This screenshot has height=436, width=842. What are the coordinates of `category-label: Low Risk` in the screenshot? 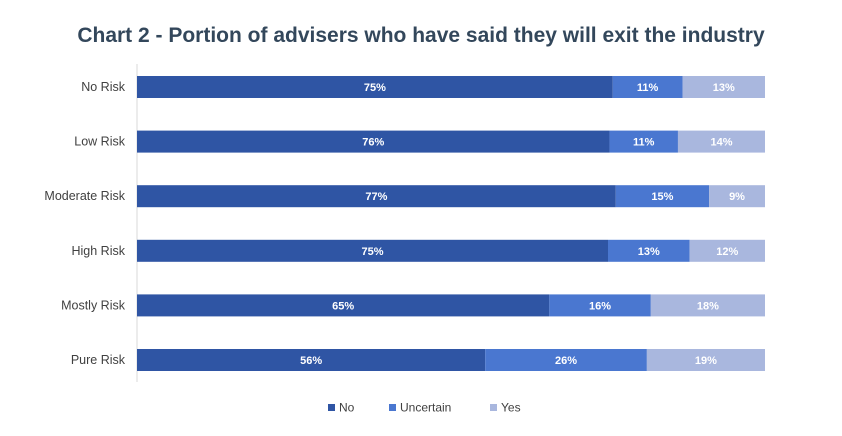 It's located at (99, 142).